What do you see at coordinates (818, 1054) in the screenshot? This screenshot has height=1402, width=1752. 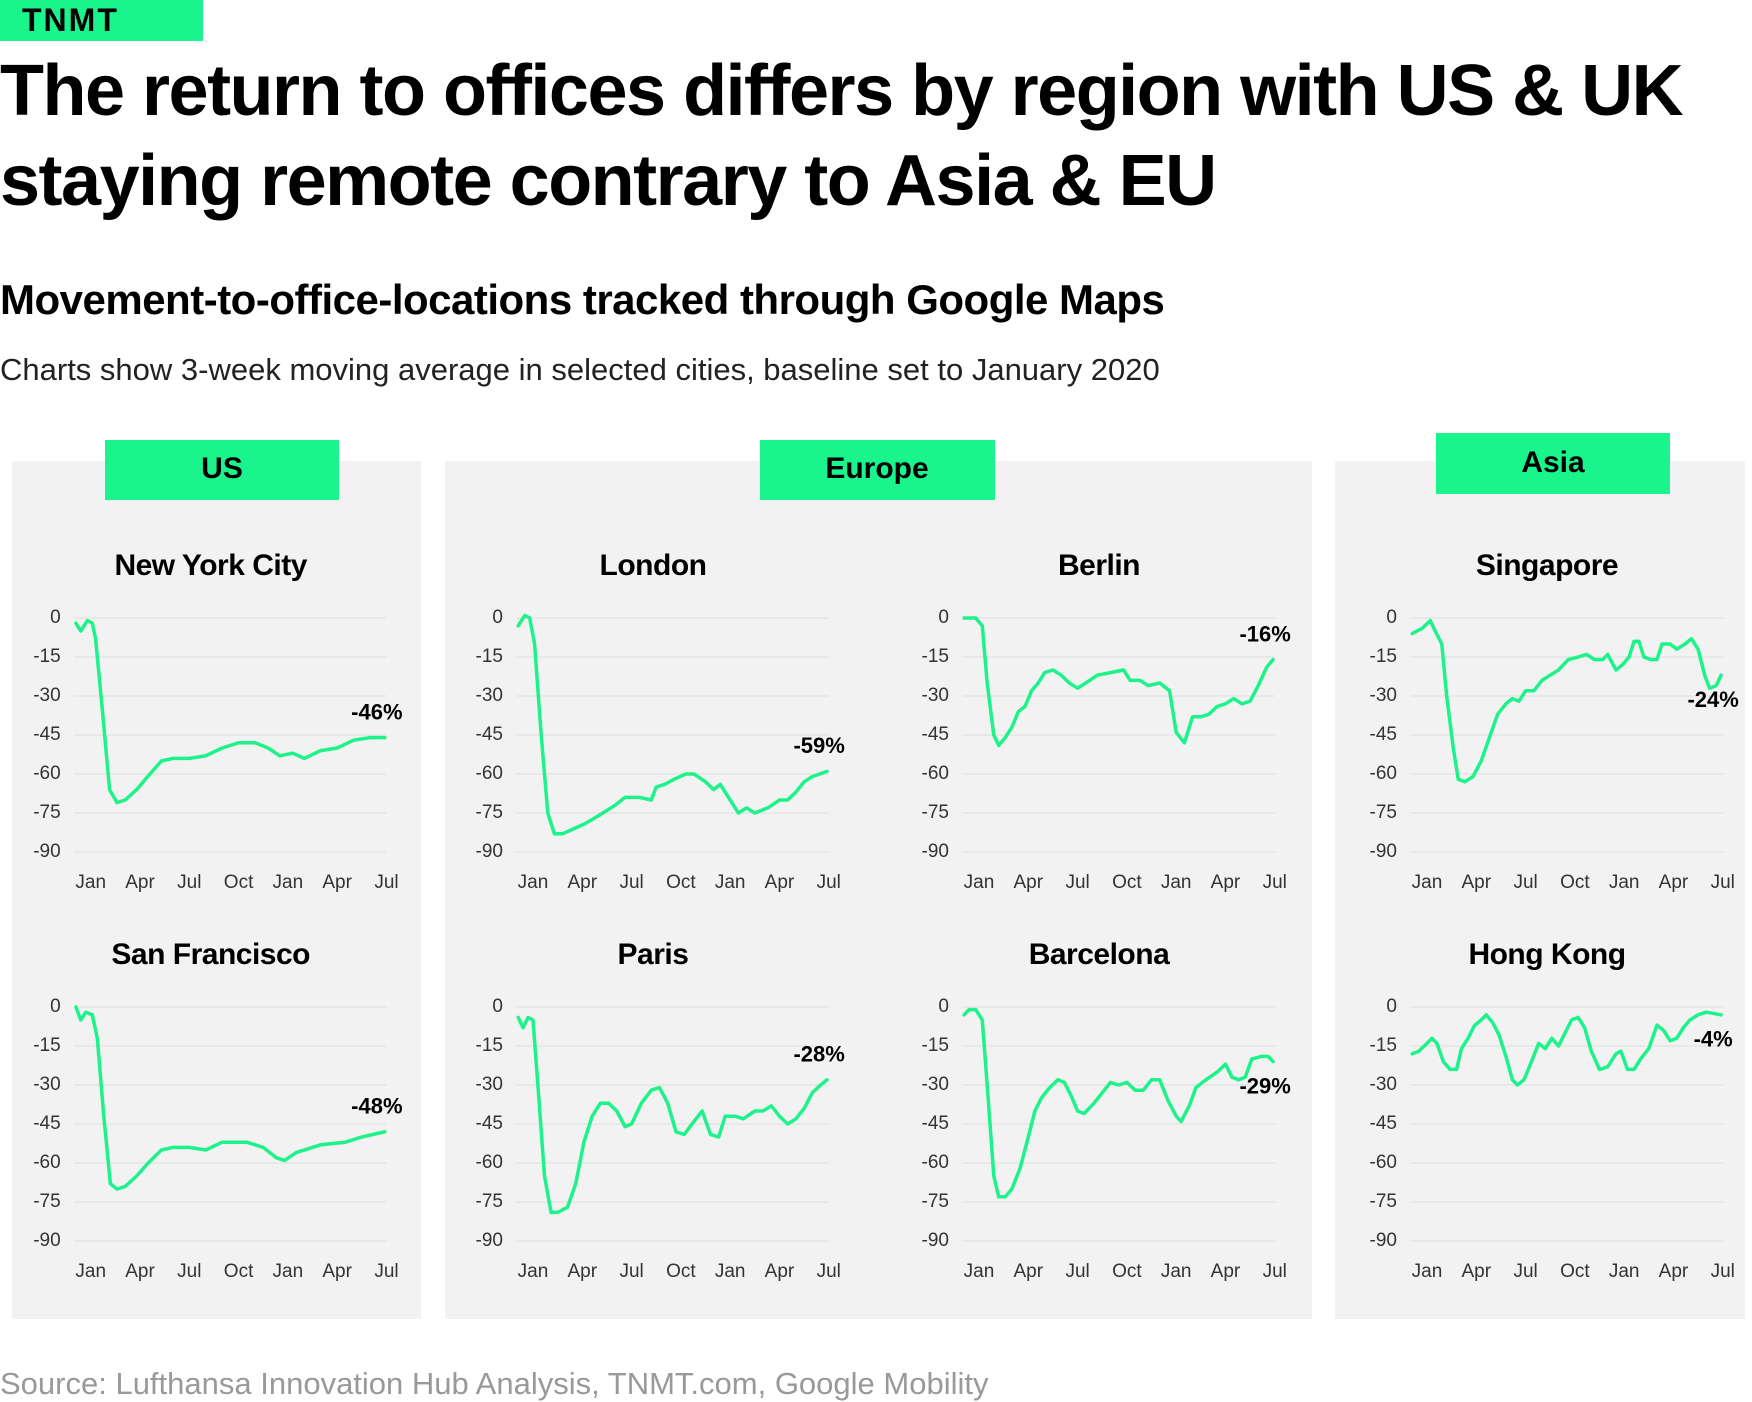 I see `end-annotation: -28%` at bounding box center [818, 1054].